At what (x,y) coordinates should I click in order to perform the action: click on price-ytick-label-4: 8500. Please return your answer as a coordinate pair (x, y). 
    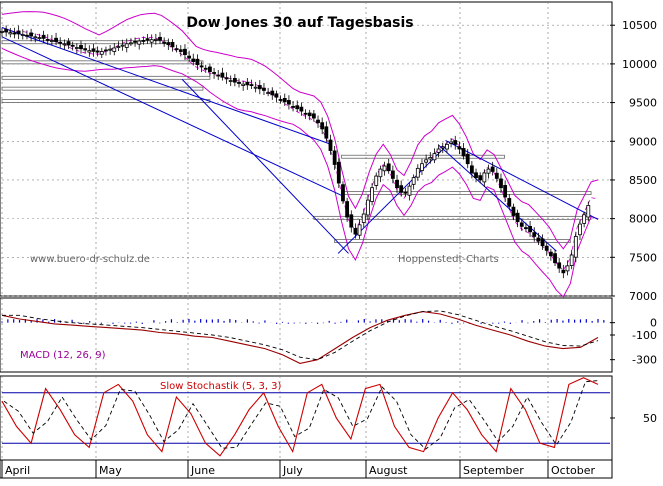
    Looking at the image, I should click on (643, 180).